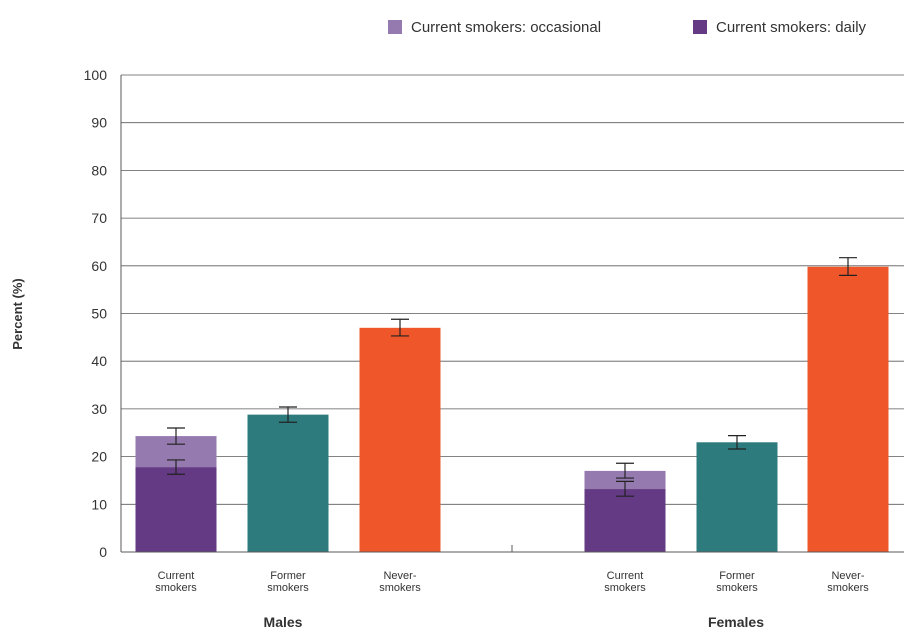 The width and height of the screenshot is (904, 637). What do you see at coordinates (99, 361) in the screenshot?
I see `y-tick-label: 40` at bounding box center [99, 361].